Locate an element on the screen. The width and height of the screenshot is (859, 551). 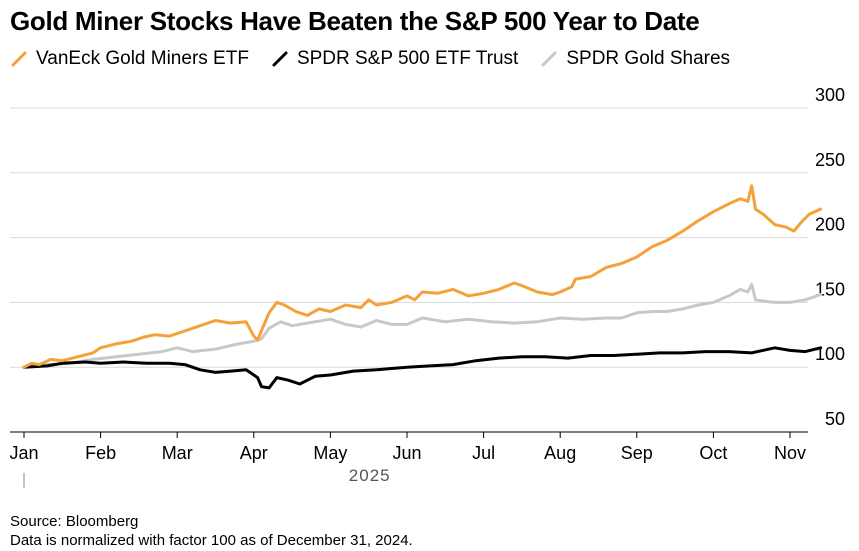
x-tick-label-may: May is located at coordinates (330, 453).